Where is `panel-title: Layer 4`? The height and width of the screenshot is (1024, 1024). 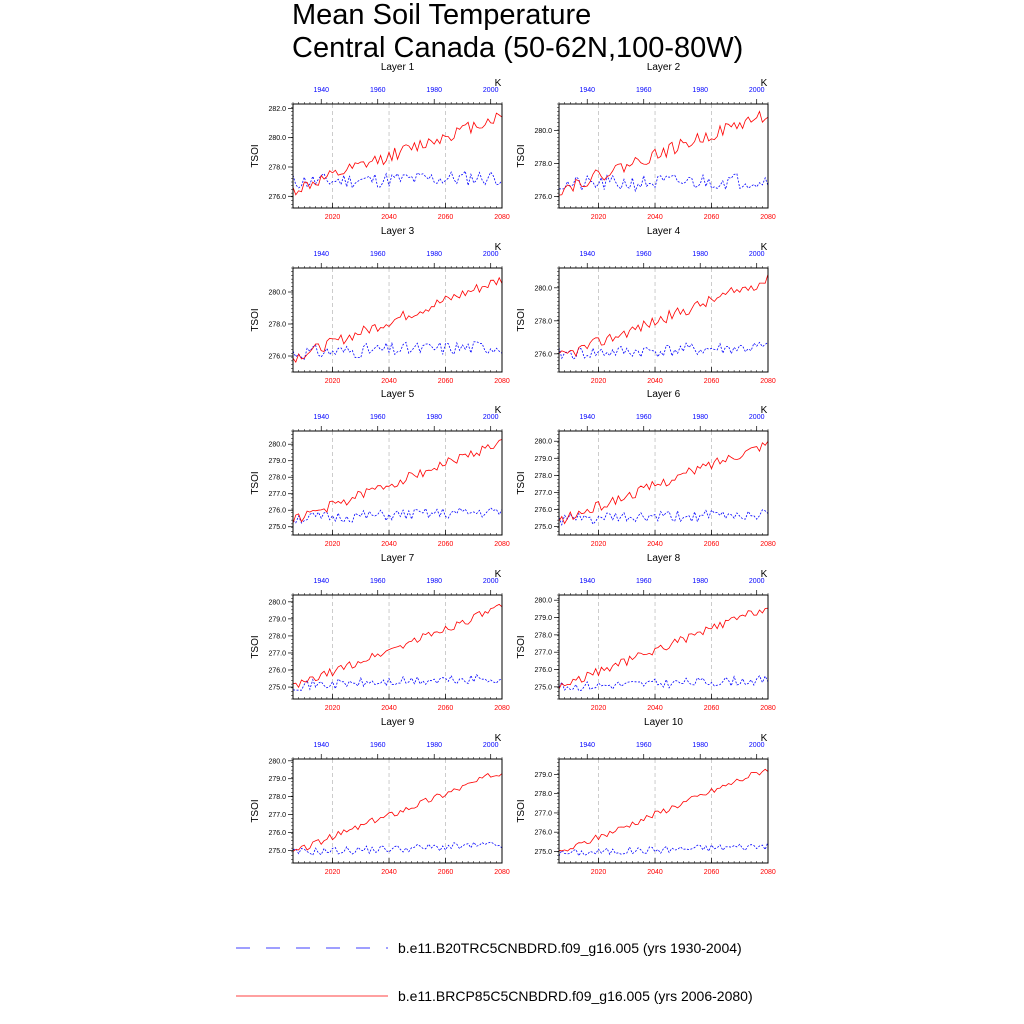 panel-title: Layer 4 is located at coordinates (664, 231).